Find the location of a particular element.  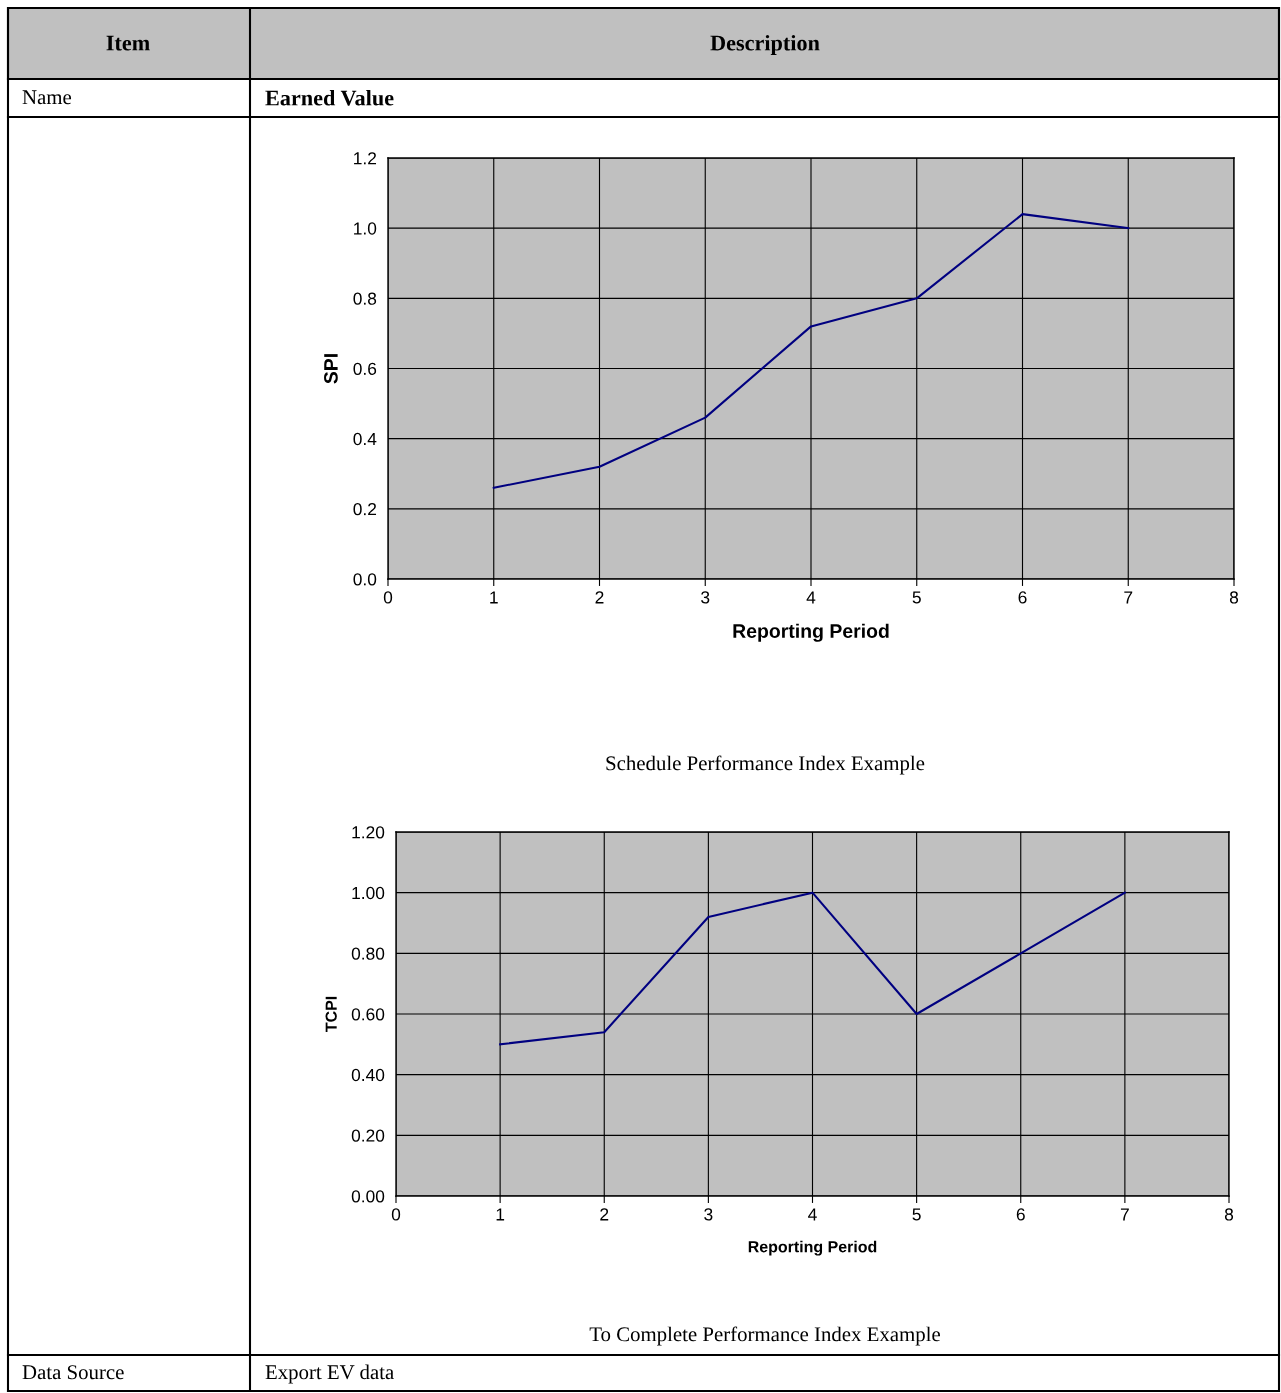

y-tick-label: 0.00 is located at coordinates (368, 1196).